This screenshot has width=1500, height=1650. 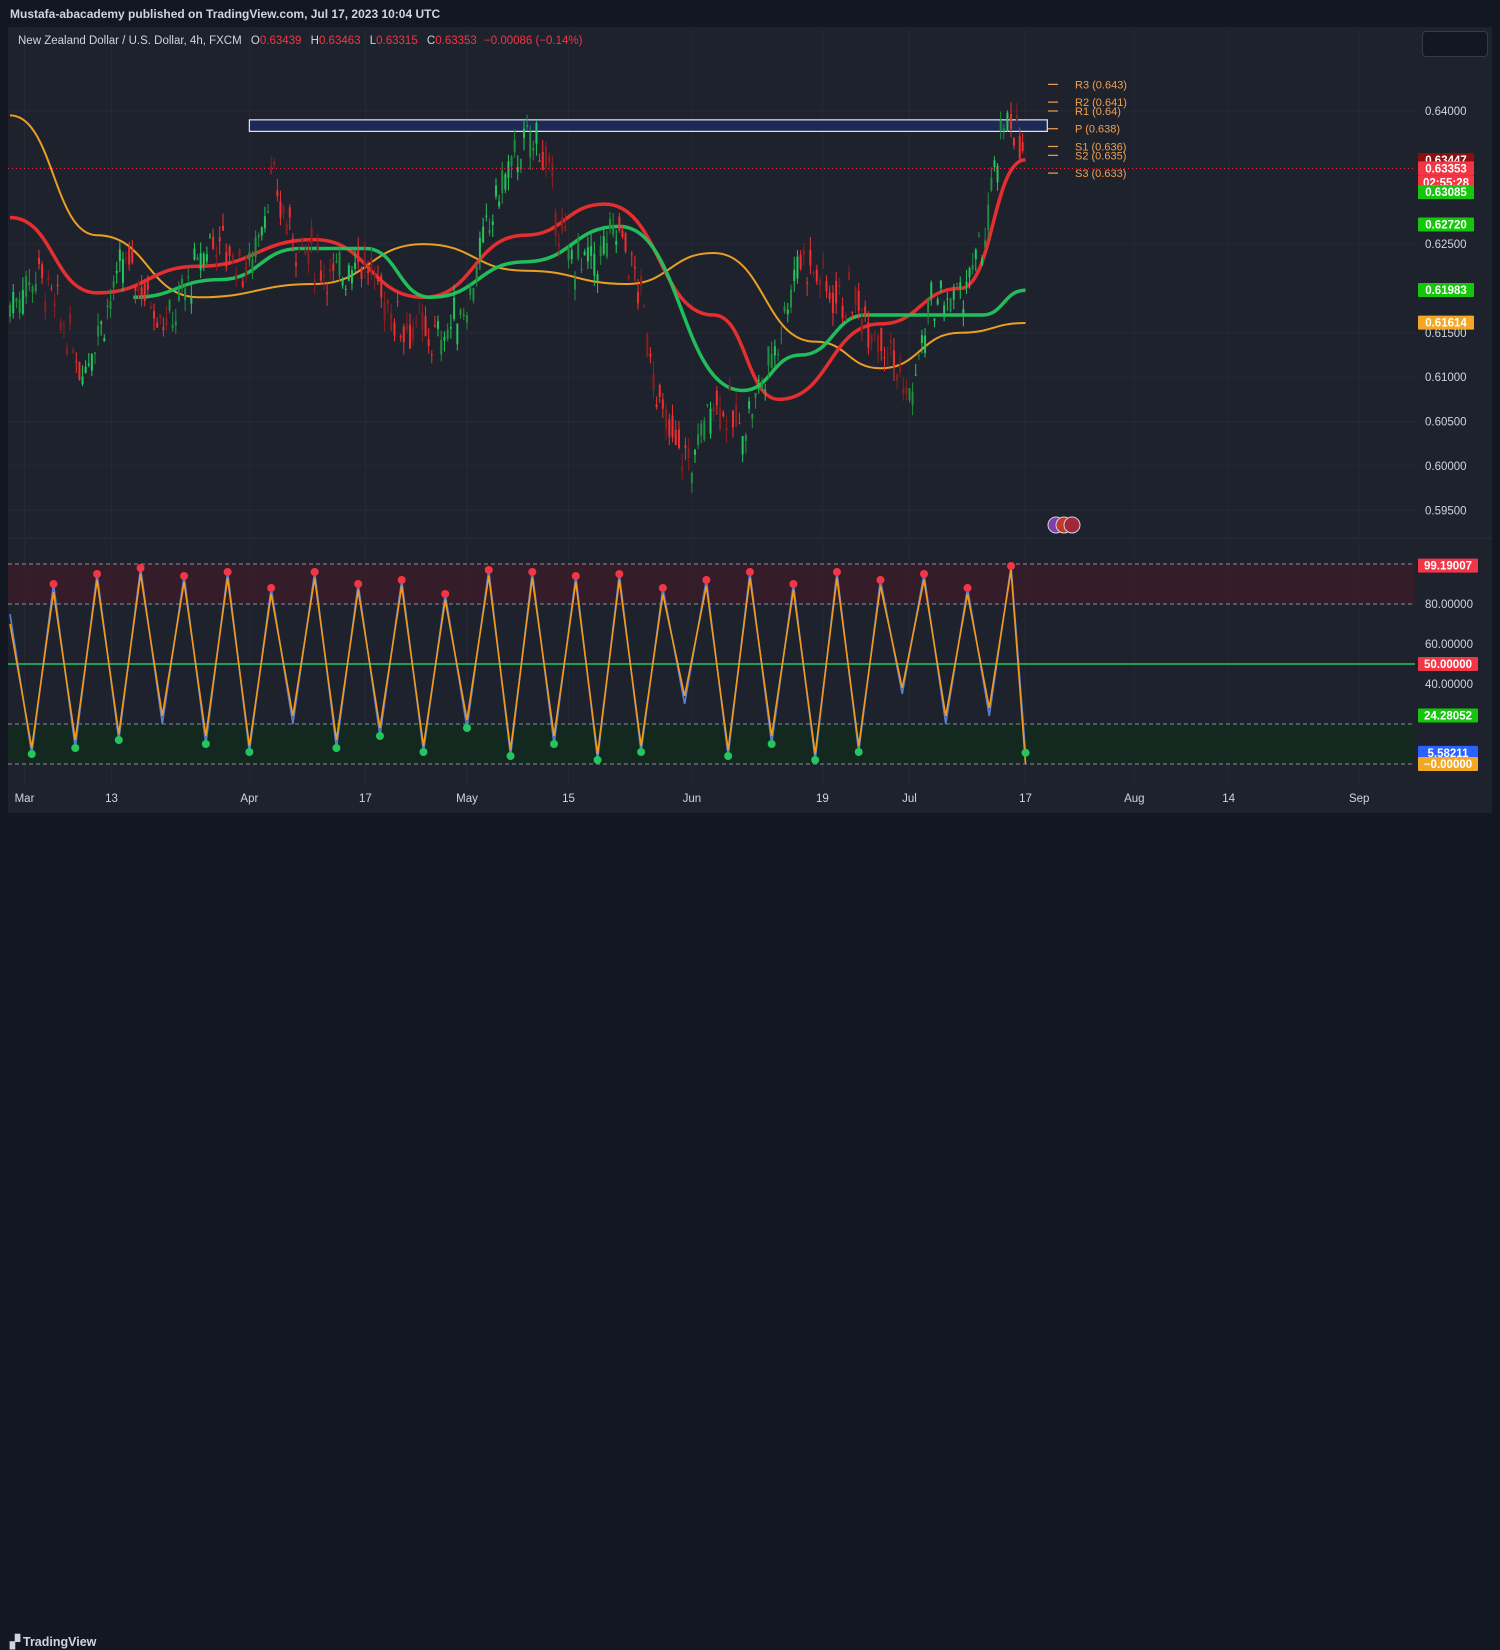 What do you see at coordinates (1446, 245) in the screenshot?
I see `price-axis-tick-label: 0.62500` at bounding box center [1446, 245].